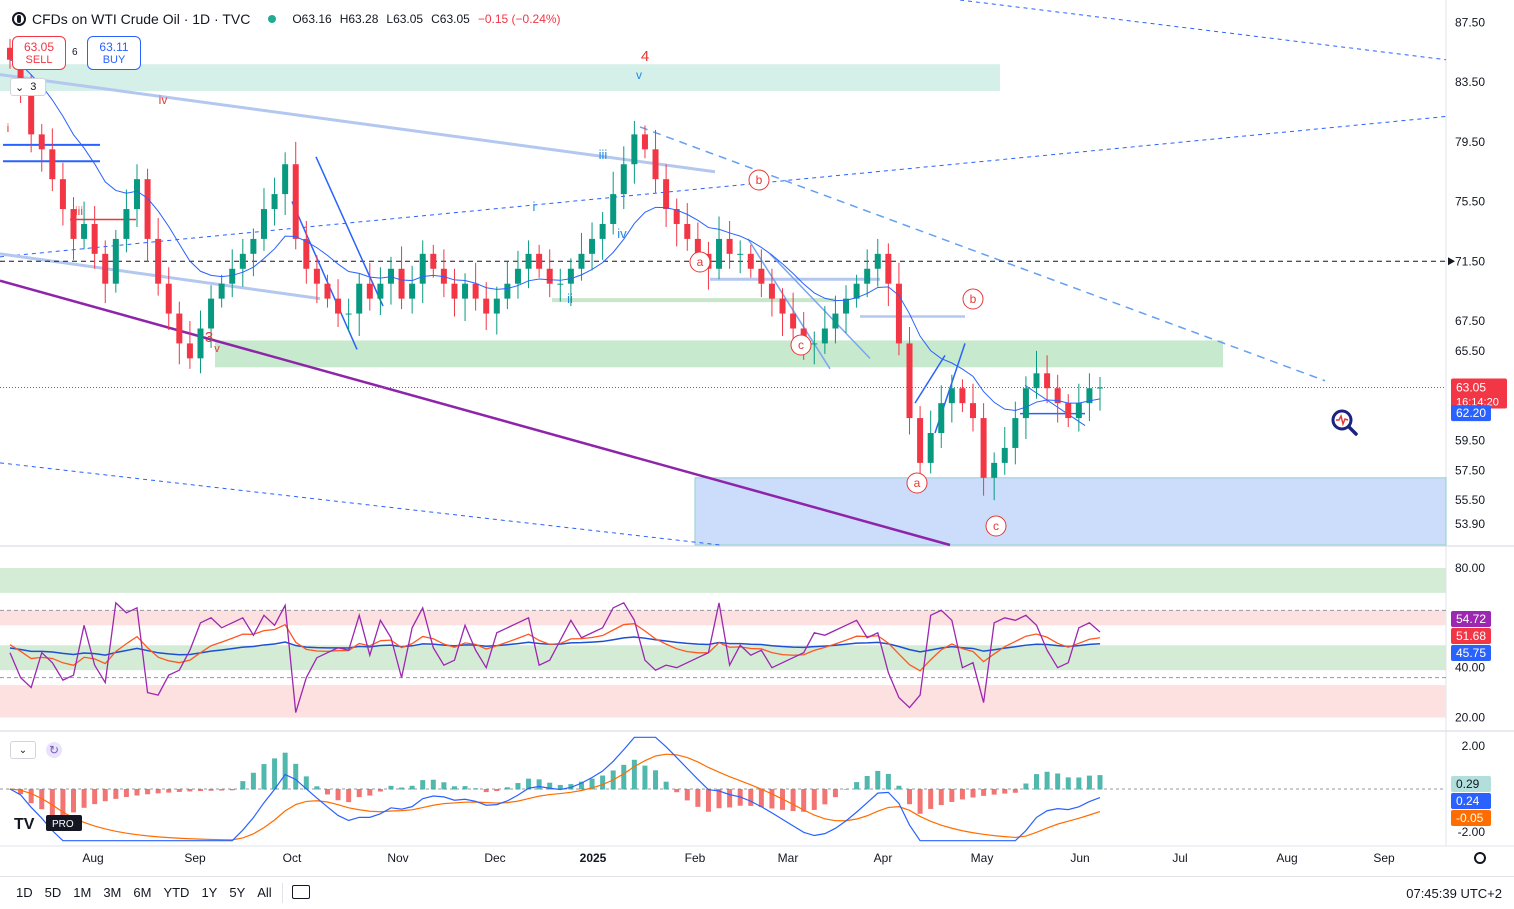  What do you see at coordinates (593, 858) in the screenshot?
I see `time-tick: 2025` at bounding box center [593, 858].